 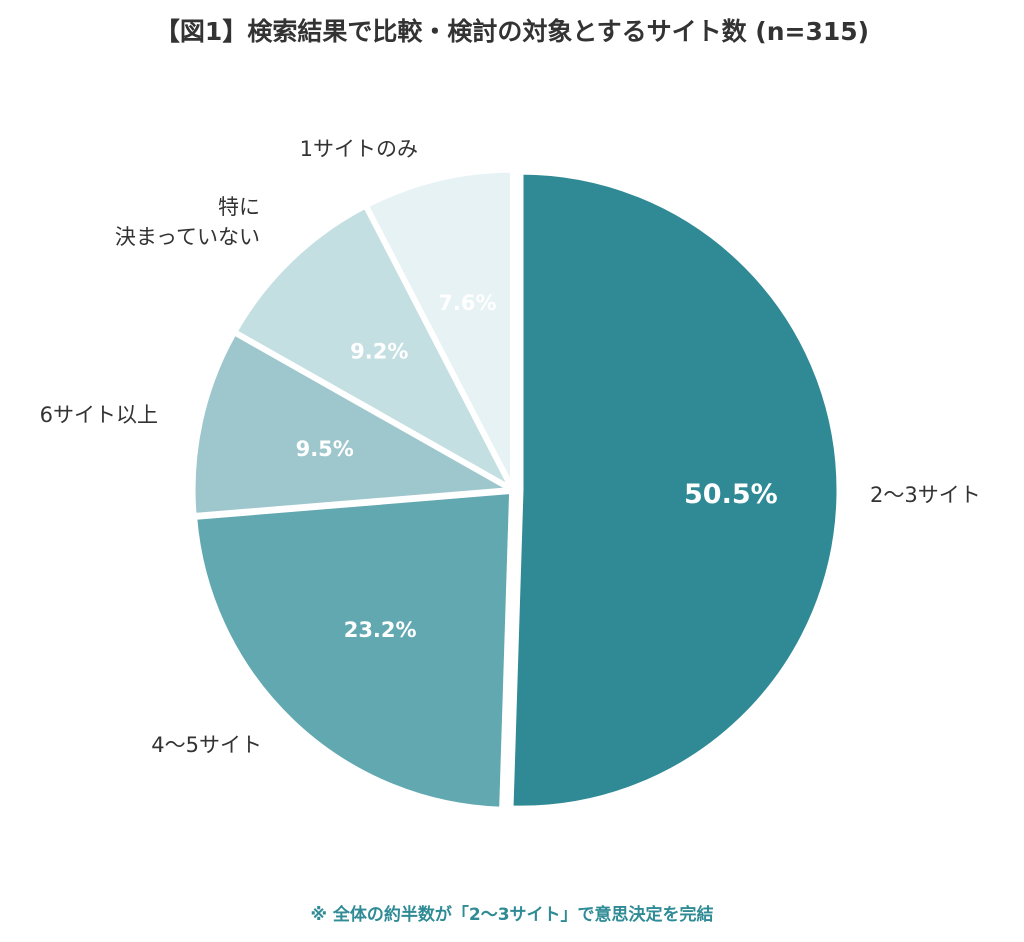 I want to click on slice-percent-label: 9.2%, so click(x=379, y=351).